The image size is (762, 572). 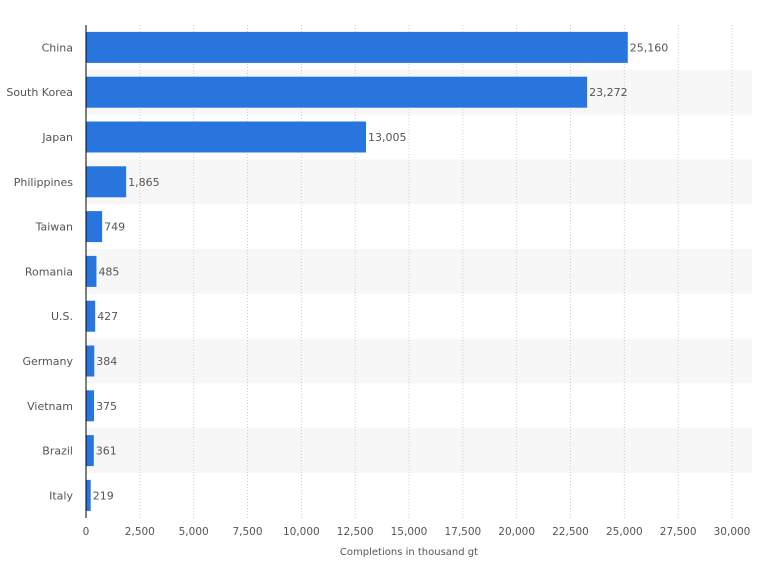 What do you see at coordinates (387, 137) in the screenshot?
I see `data-label: 13,005` at bounding box center [387, 137].